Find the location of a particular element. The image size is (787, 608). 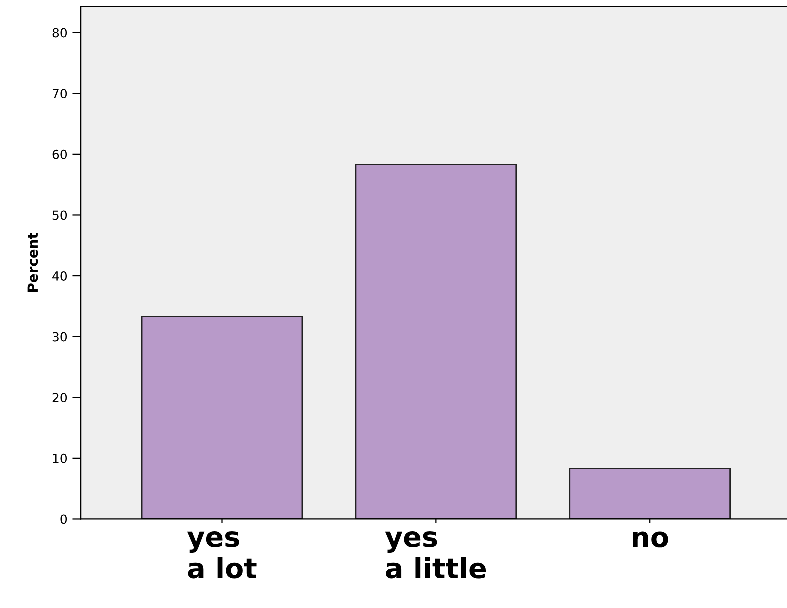

x-tick-label: yes a lot is located at coordinates (222, 555).